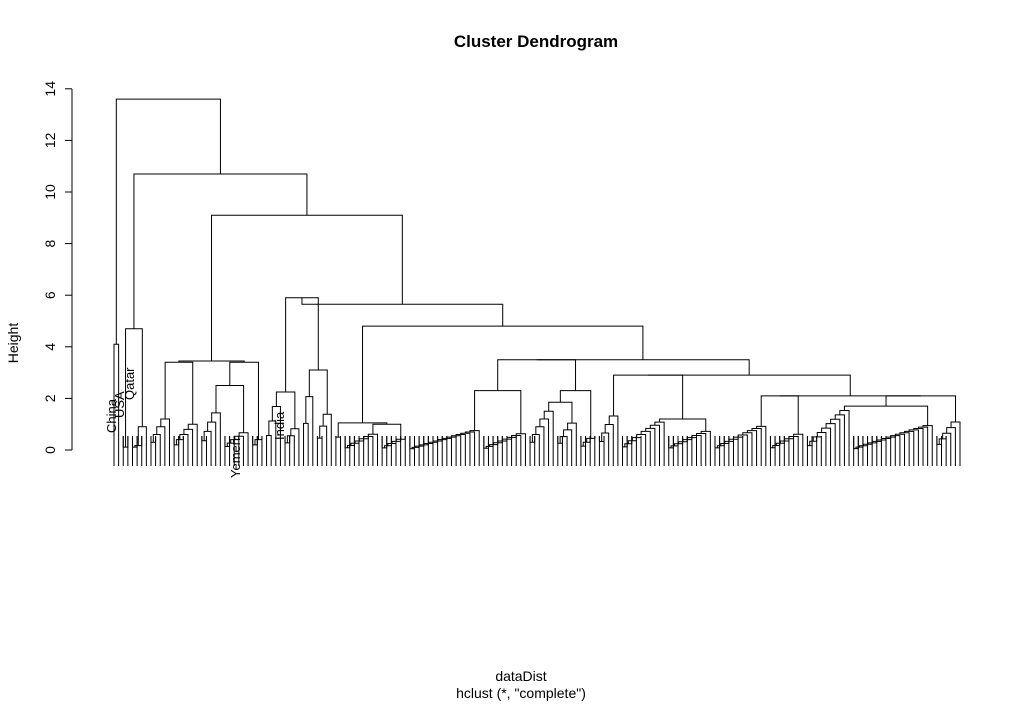 Image resolution: width=1034 pixels, height=704 pixels. Describe the element at coordinates (50, 140) in the screenshot. I see `y-tick-label: 12` at that location.